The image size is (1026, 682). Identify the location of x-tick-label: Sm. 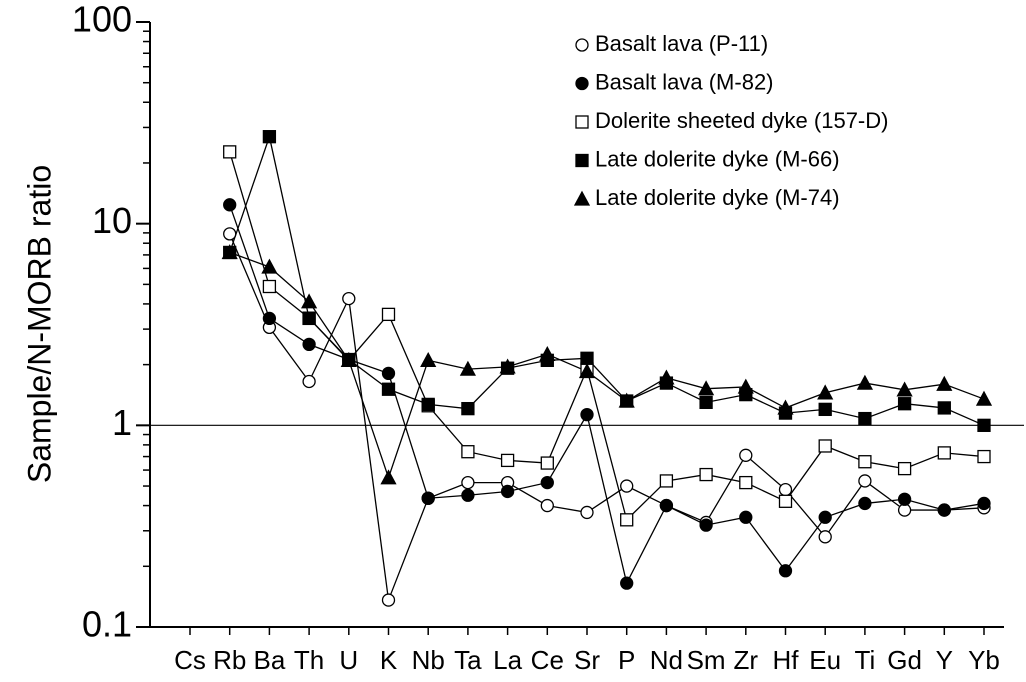
(706, 660).